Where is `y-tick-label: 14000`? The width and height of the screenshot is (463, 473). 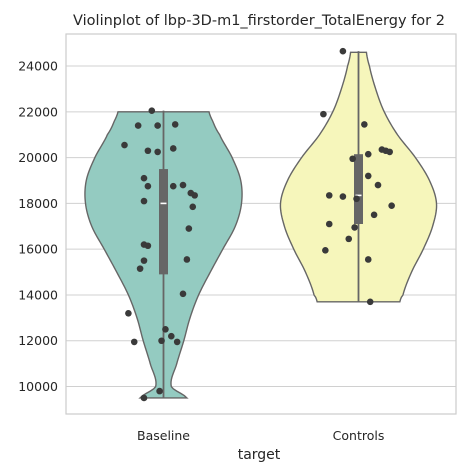 y-tick-label: 14000 is located at coordinates (38, 294).